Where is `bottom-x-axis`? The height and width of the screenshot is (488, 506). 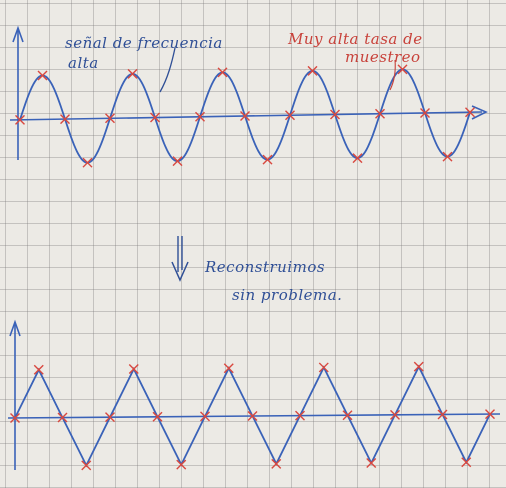 bottom-x-axis is located at coordinates (254, 416).